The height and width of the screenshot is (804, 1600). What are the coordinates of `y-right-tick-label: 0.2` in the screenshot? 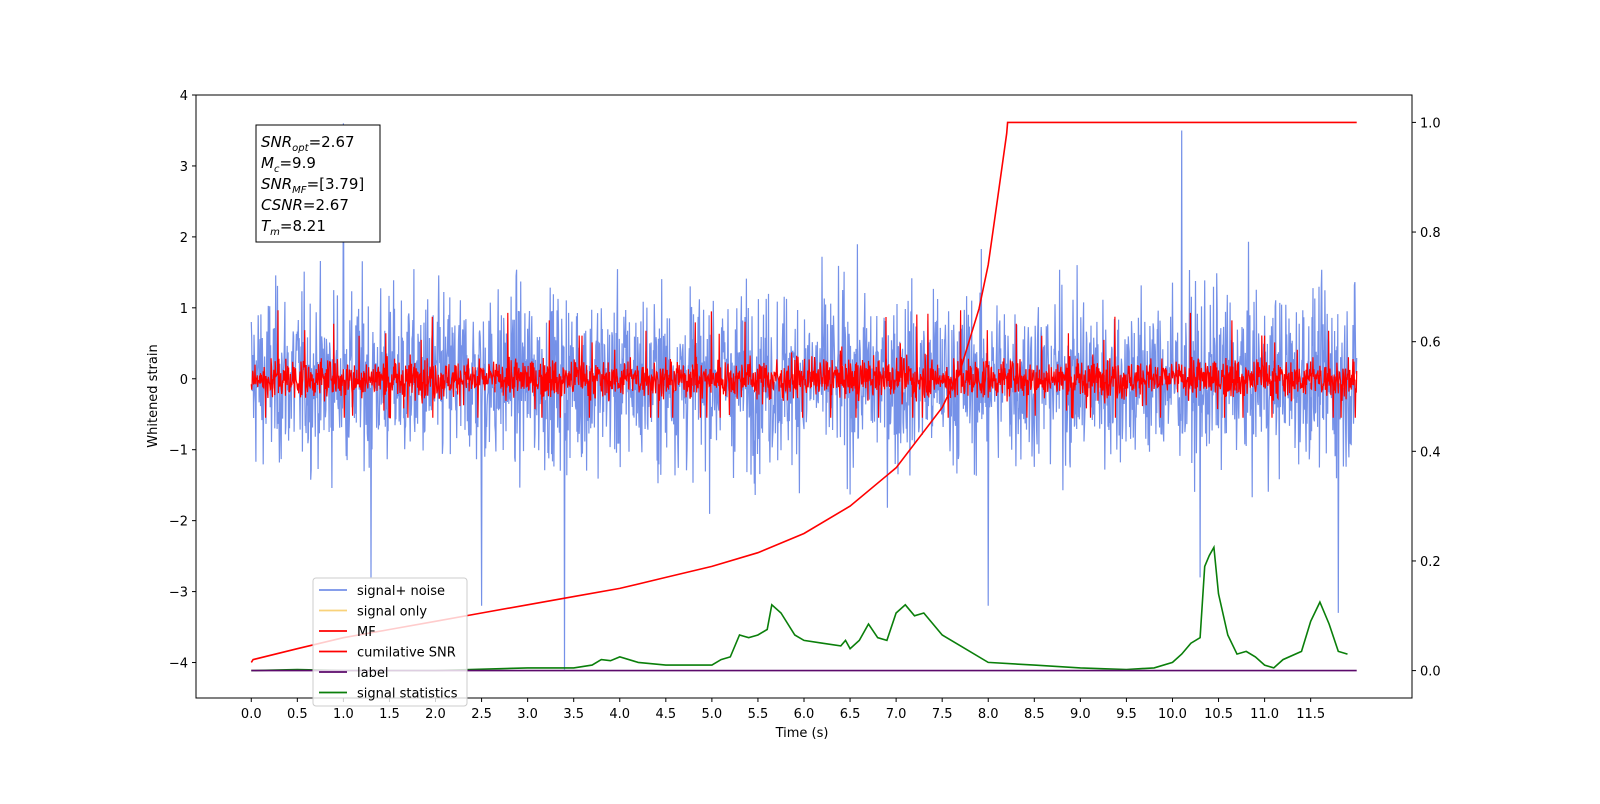 It's located at (1430, 562).